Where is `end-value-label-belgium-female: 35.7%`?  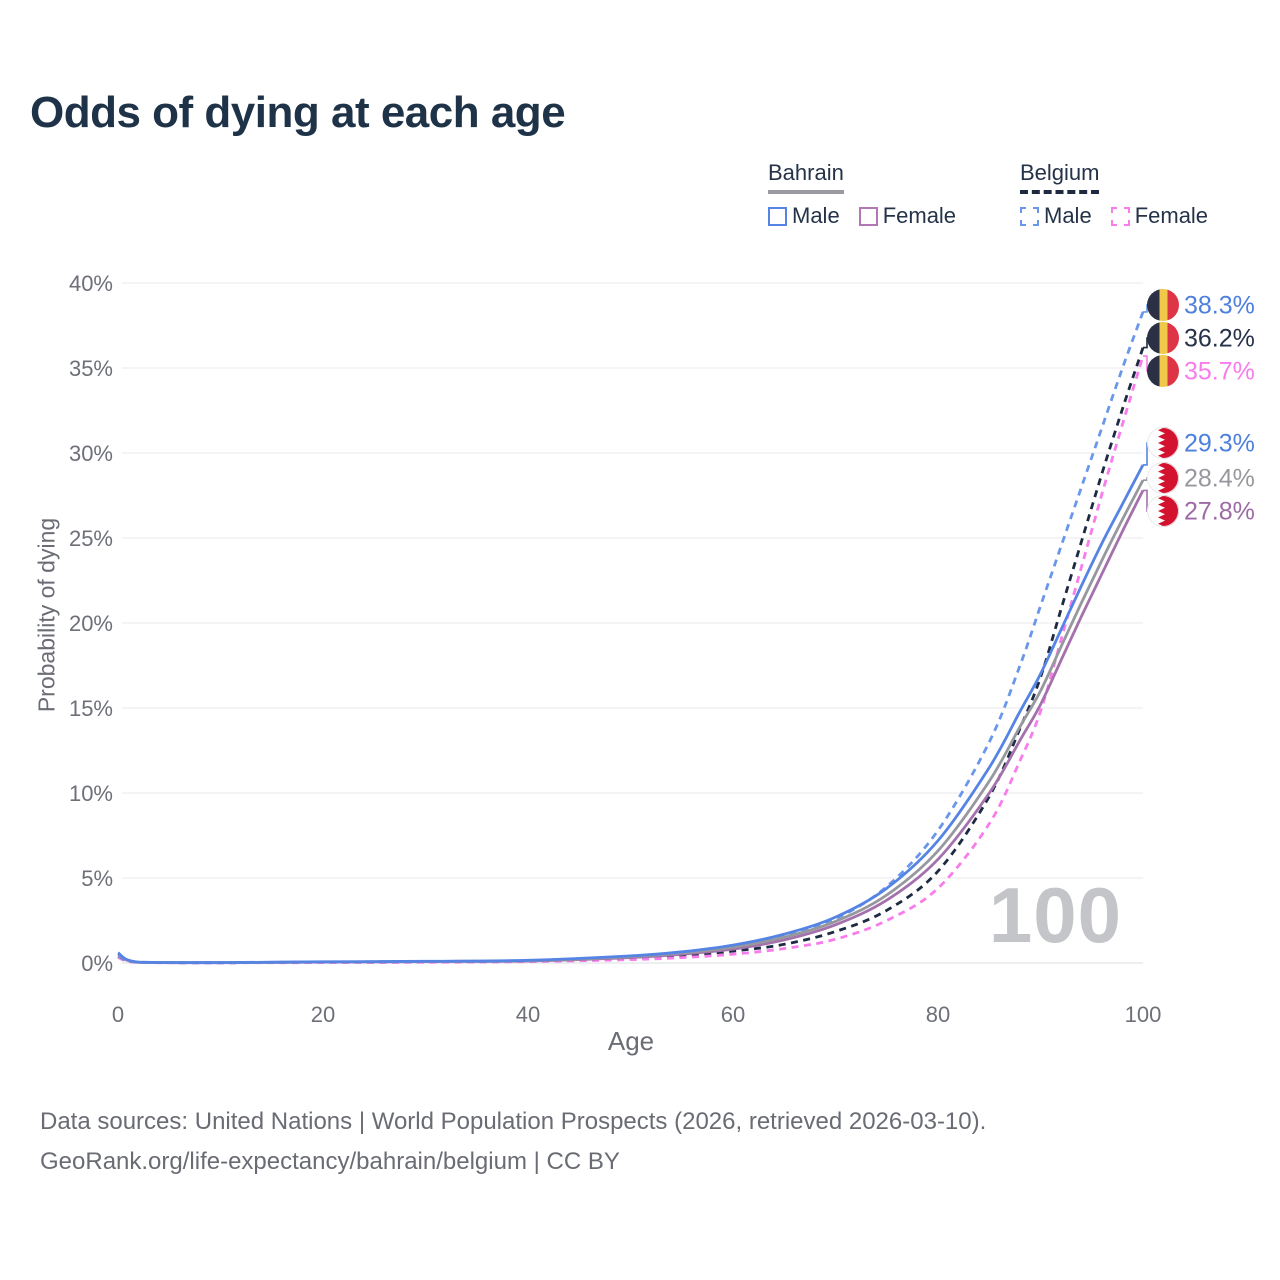 end-value-label-belgium-female: 35.7% is located at coordinates (1219, 372).